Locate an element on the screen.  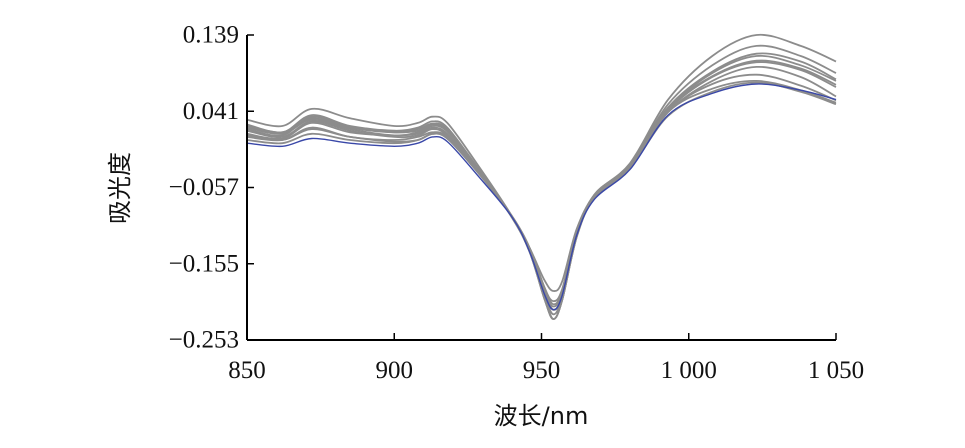
x-tick-label: 900 is located at coordinates (395, 370).